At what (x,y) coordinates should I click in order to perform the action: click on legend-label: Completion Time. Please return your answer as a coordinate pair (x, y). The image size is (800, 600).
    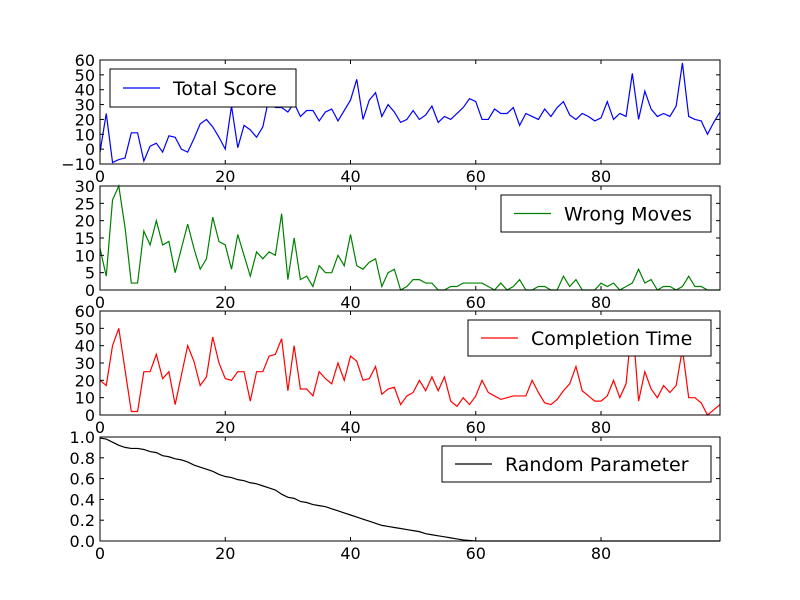
    Looking at the image, I should click on (611, 339).